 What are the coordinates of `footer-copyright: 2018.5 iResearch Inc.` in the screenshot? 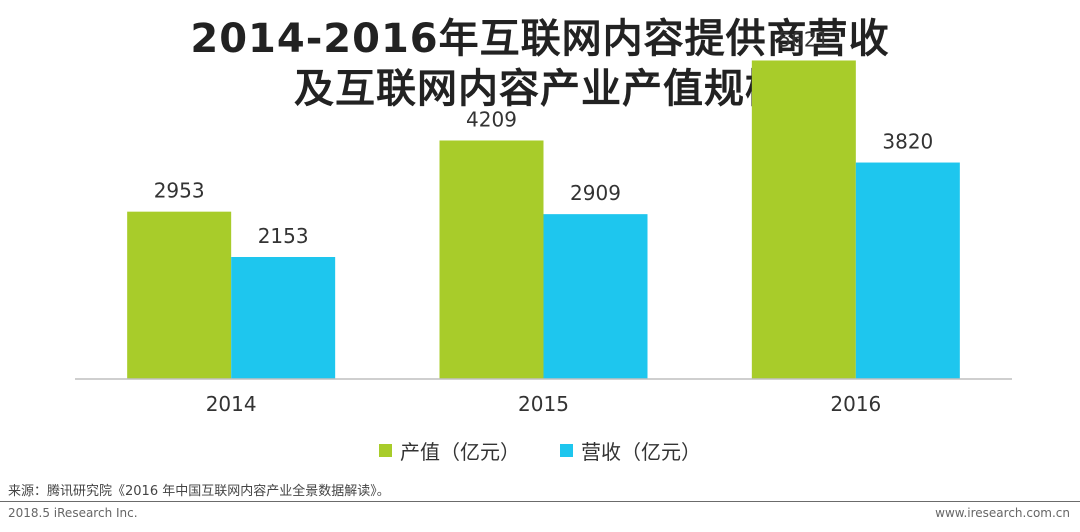 It's located at (73, 513).